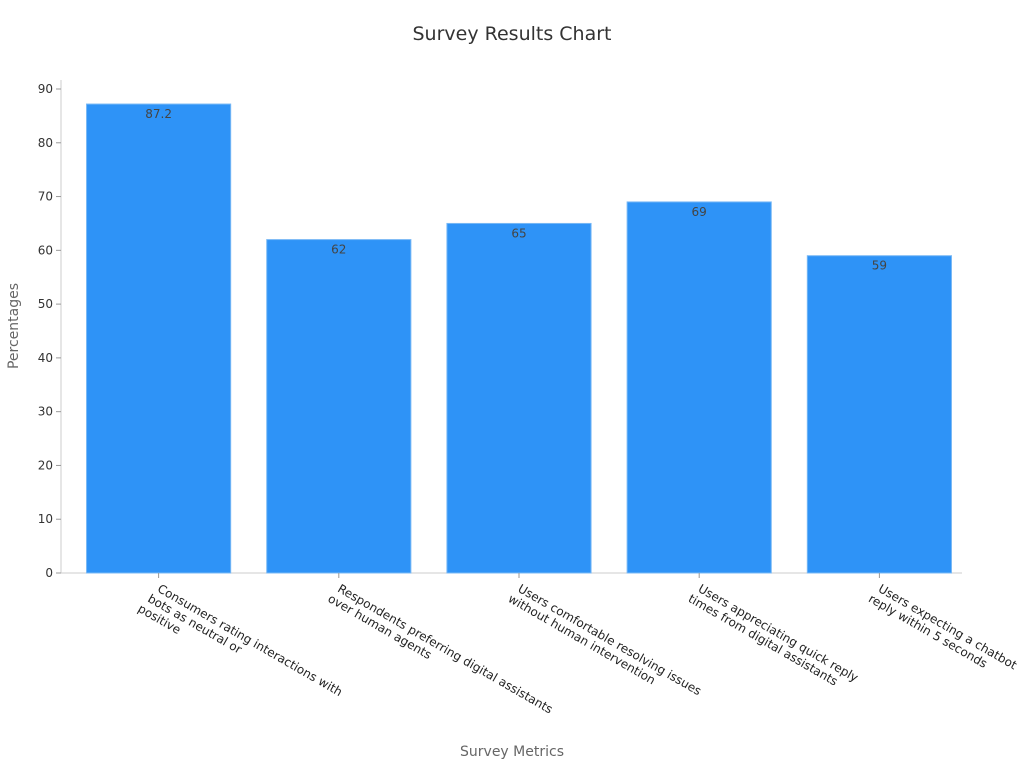 The height and width of the screenshot is (768, 1024). I want to click on y-axis-ticks: 0 10 20 30 40 50 60 70 80 90, so click(49, 331).